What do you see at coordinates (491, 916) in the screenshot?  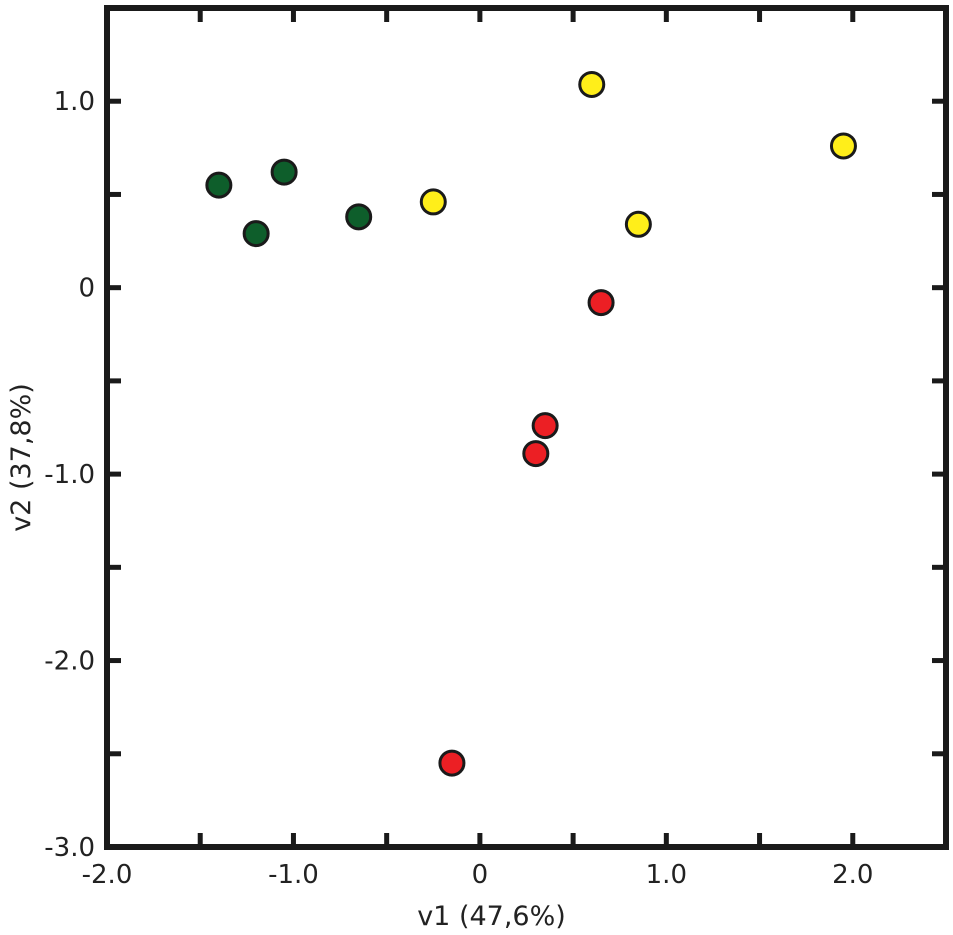 I see `x-axis-label: v1 (47,6%)` at bounding box center [491, 916].